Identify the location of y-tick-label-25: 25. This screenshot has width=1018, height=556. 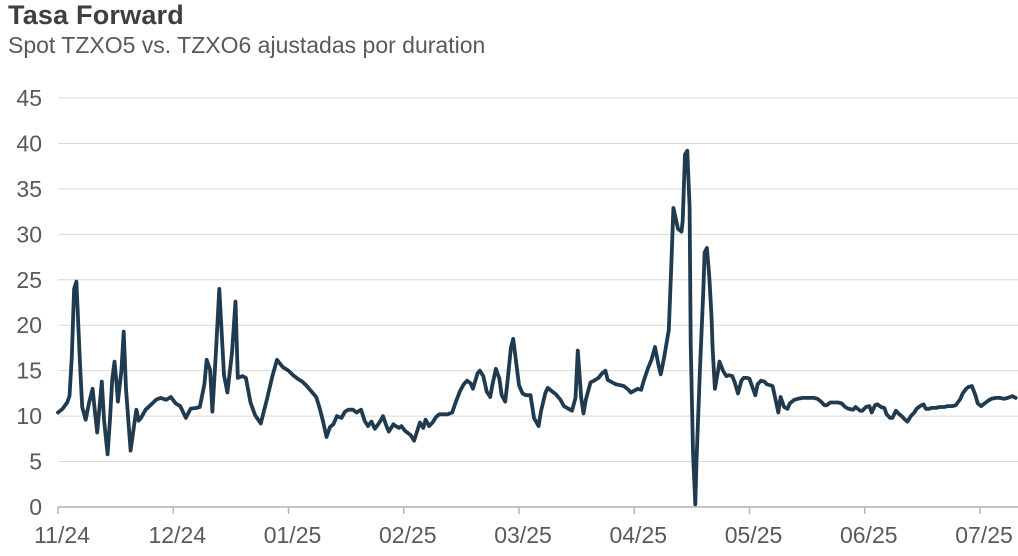
(29, 280).